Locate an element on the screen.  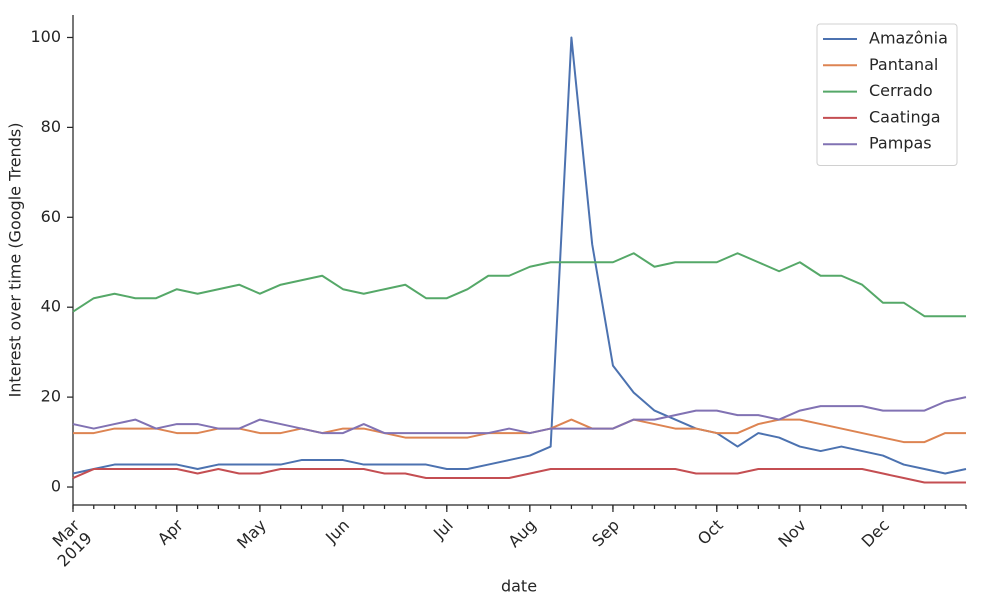
legend-box is located at coordinates (887, 94).